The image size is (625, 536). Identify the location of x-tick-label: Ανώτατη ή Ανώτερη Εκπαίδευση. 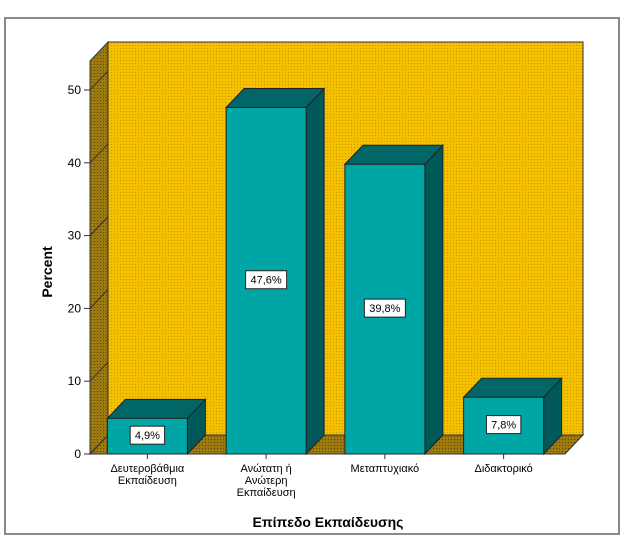
(266, 481).